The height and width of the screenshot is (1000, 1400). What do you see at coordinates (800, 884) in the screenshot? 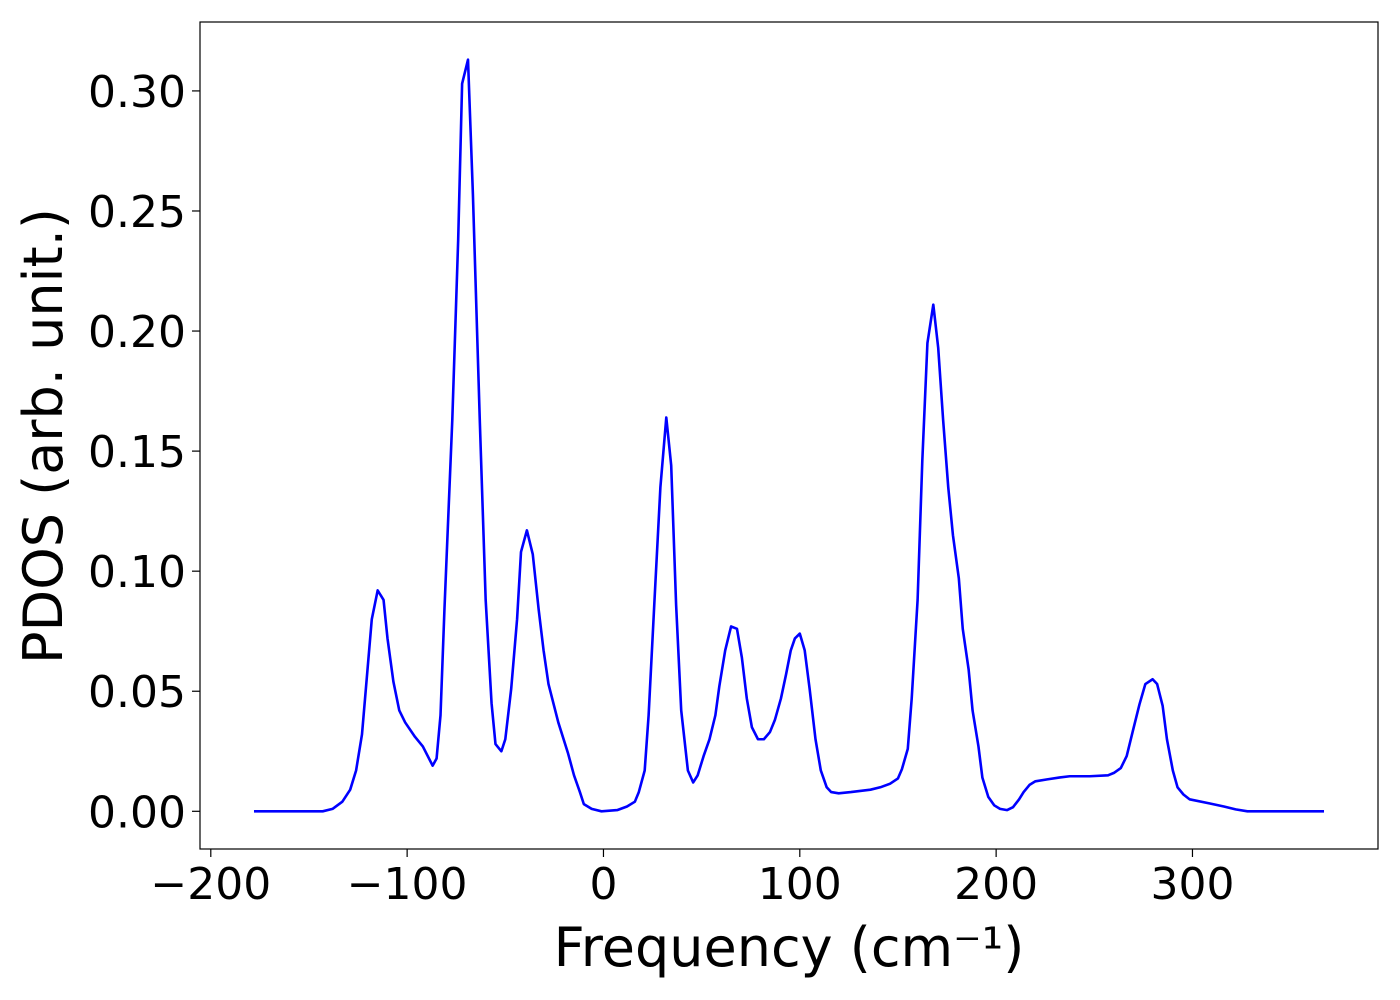
I see `x-tick-label: 100` at bounding box center [800, 884].